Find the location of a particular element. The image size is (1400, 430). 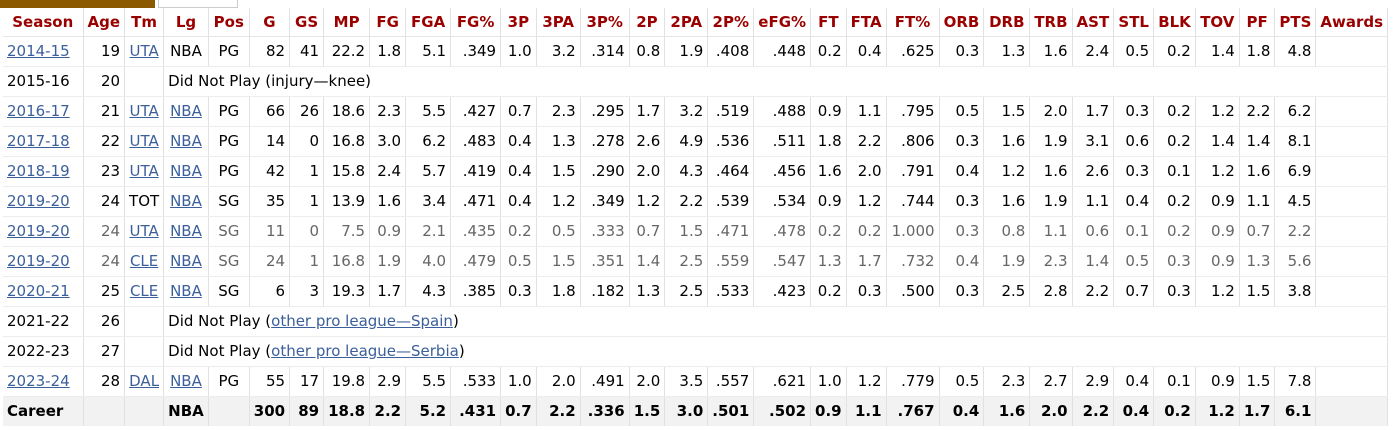

season-link: 2023-24 is located at coordinates (38, 381).